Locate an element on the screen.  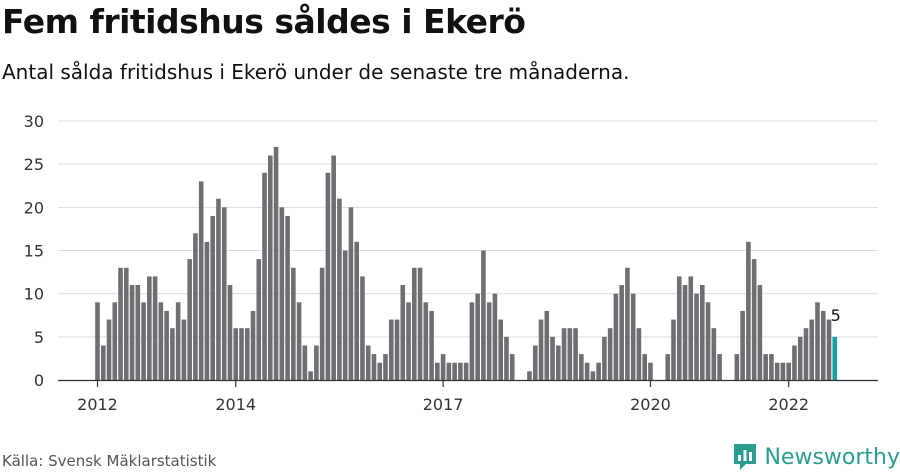
x-tick-label: 2017 is located at coordinates (443, 404).